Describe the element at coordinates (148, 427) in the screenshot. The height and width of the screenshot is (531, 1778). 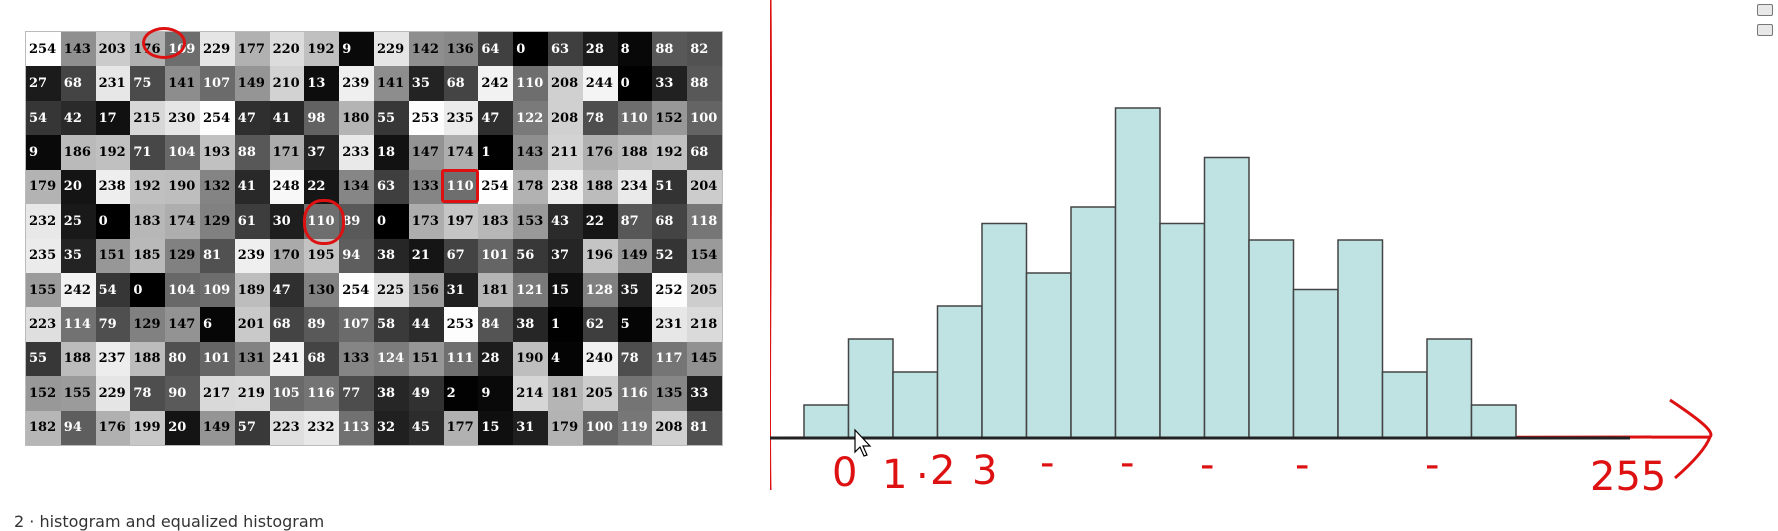
I see `pixel-cell: 199` at that location.